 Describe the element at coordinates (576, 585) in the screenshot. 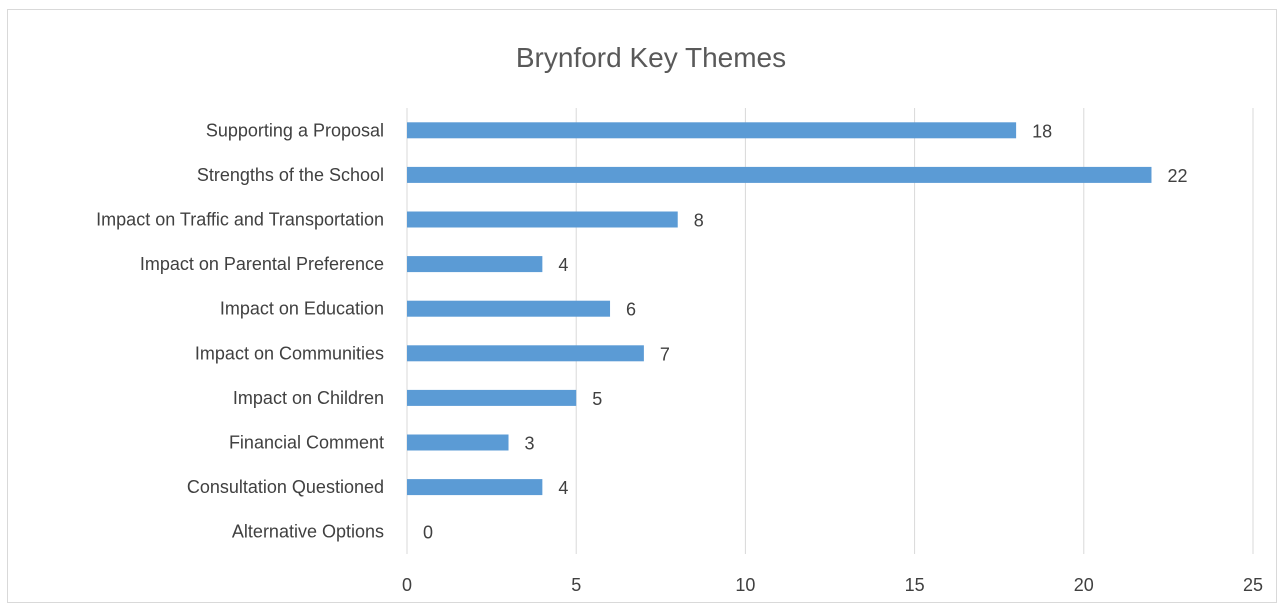

I see `x-tick-label: 5` at that location.